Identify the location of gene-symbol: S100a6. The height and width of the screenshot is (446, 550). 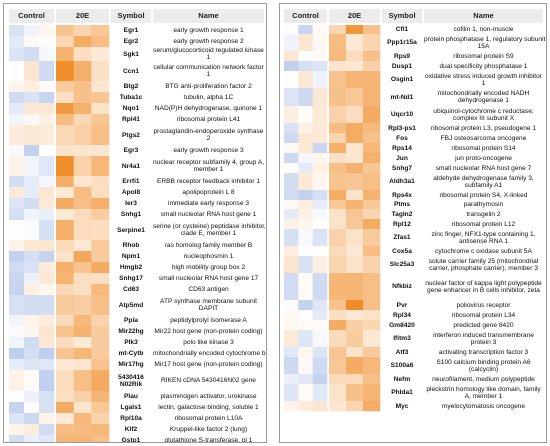
(402, 365).